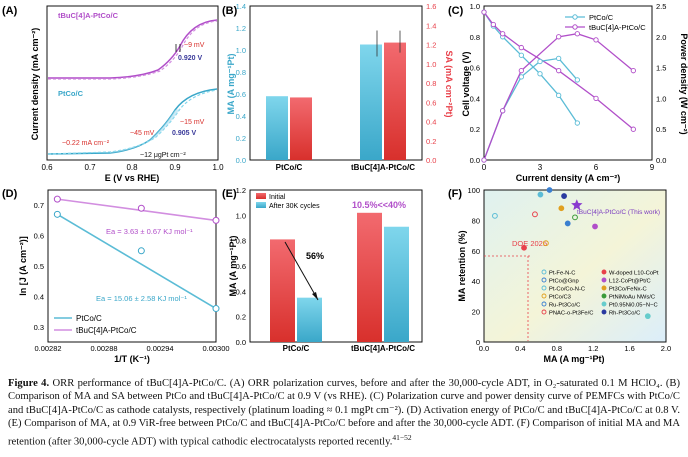  Describe the element at coordinates (575, 17) in the screenshot. I see `legend-c-ptco-marker` at that location.